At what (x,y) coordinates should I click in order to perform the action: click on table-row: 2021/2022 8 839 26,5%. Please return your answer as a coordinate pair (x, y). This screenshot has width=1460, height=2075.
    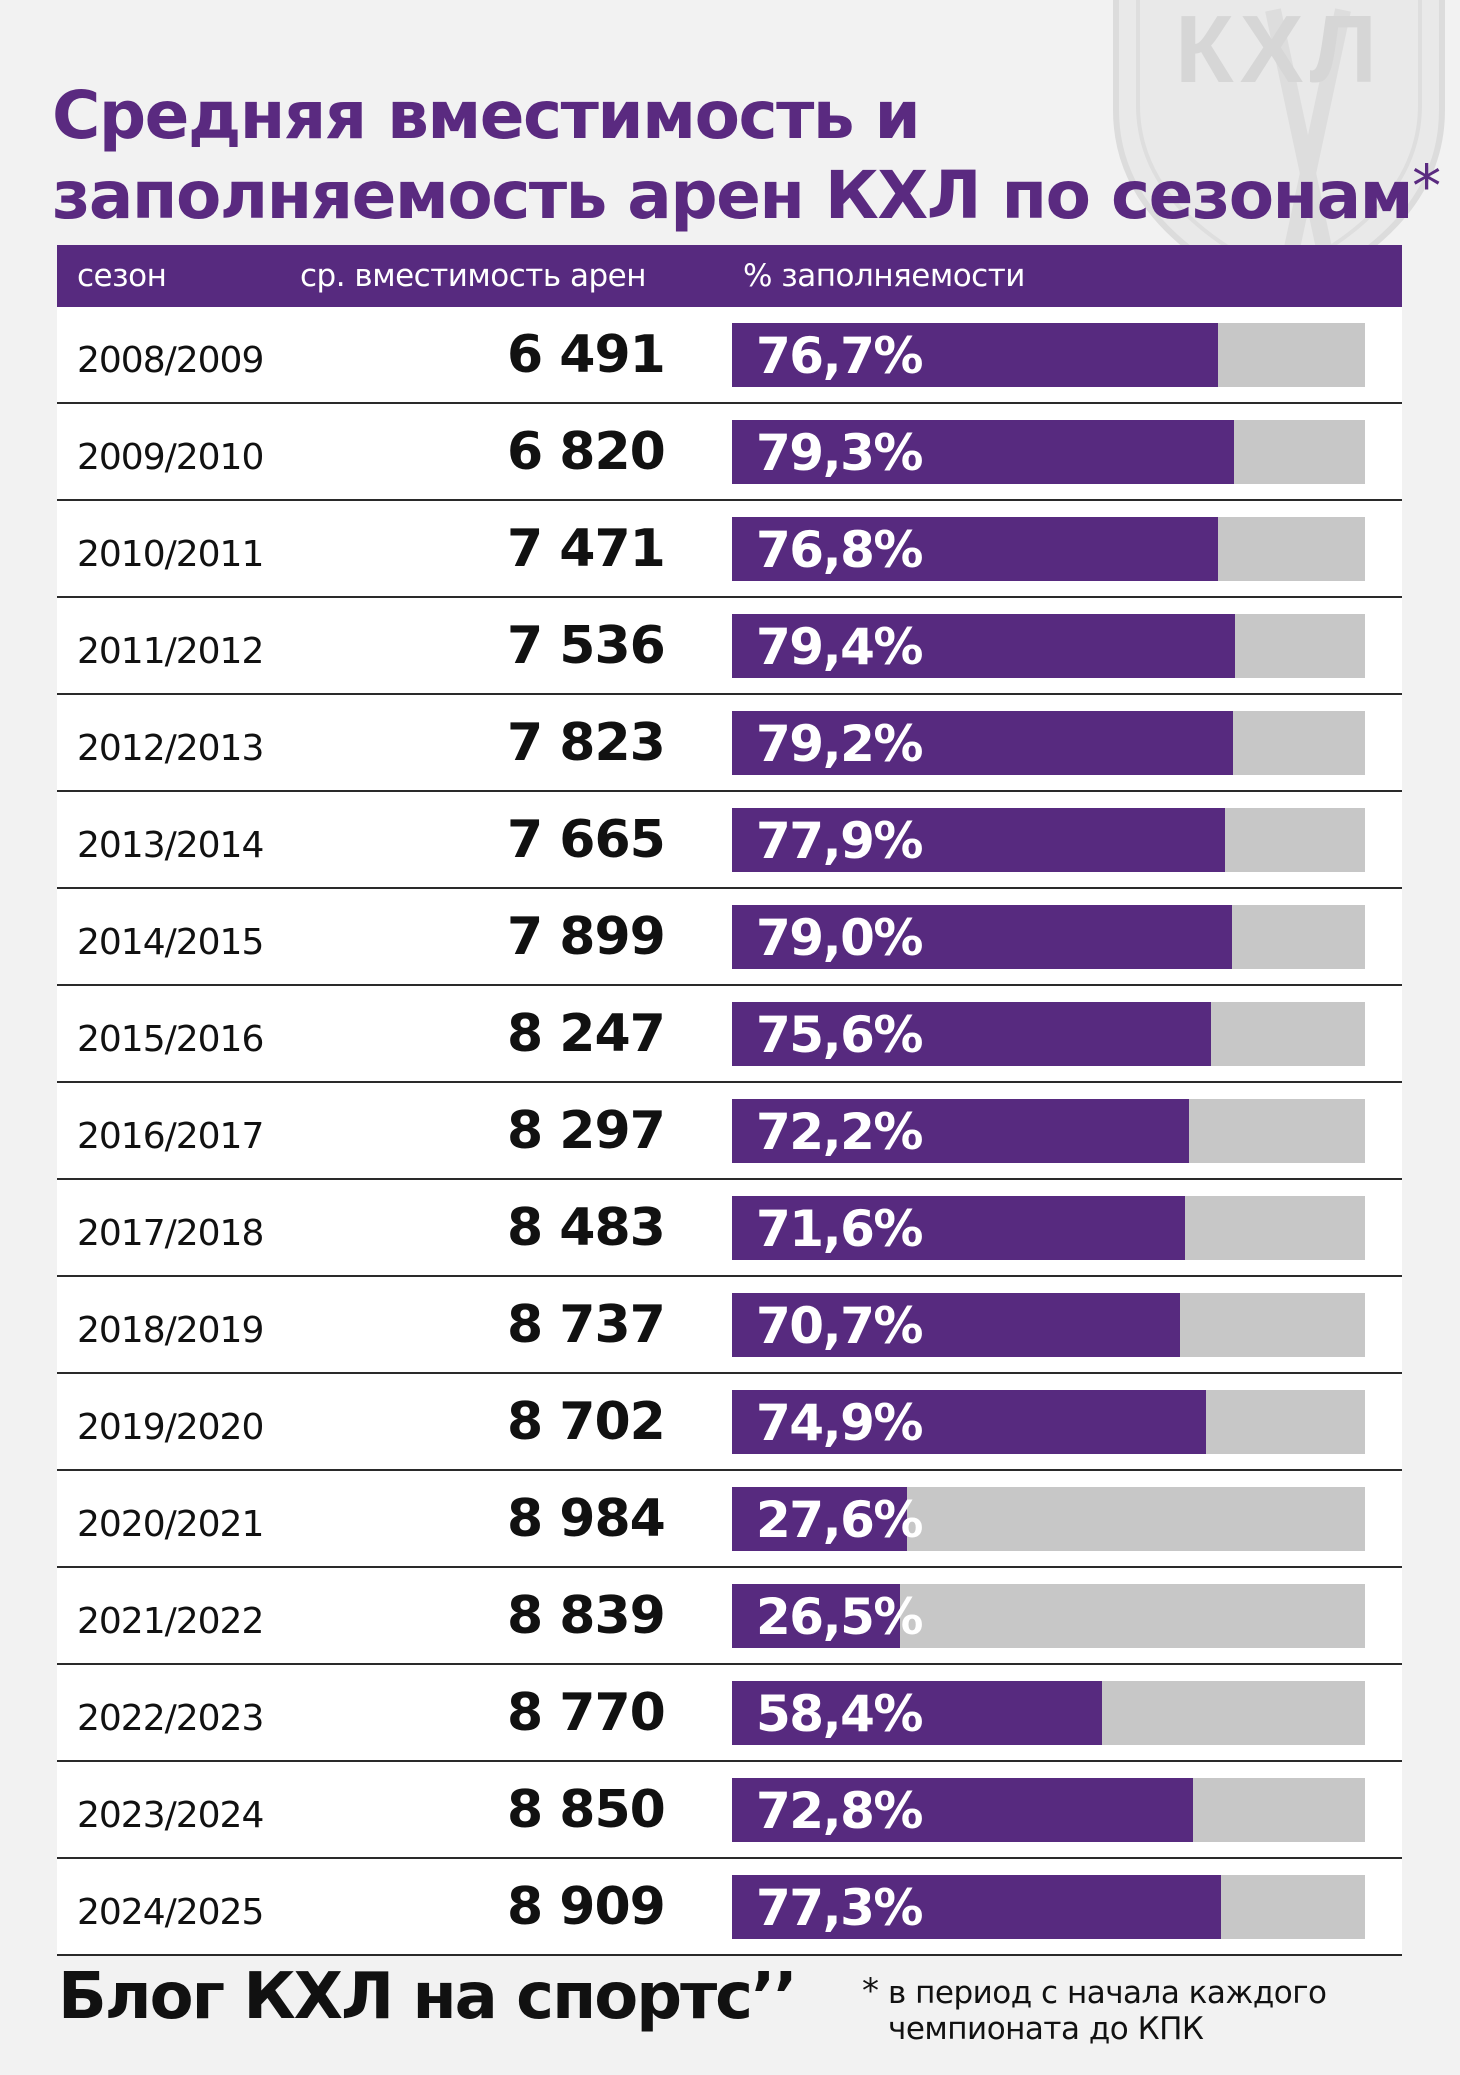
    Looking at the image, I should click on (729, 1616).